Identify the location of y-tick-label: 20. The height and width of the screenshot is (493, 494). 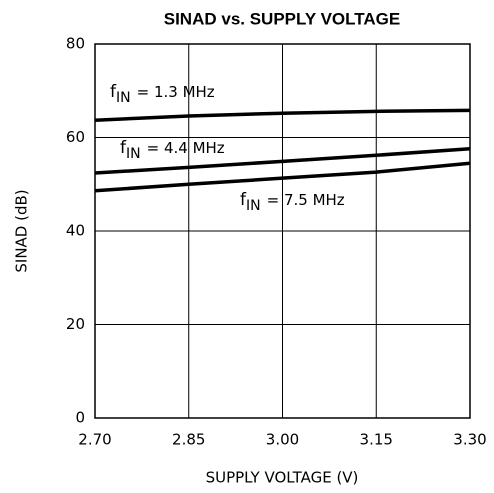
(75, 324).